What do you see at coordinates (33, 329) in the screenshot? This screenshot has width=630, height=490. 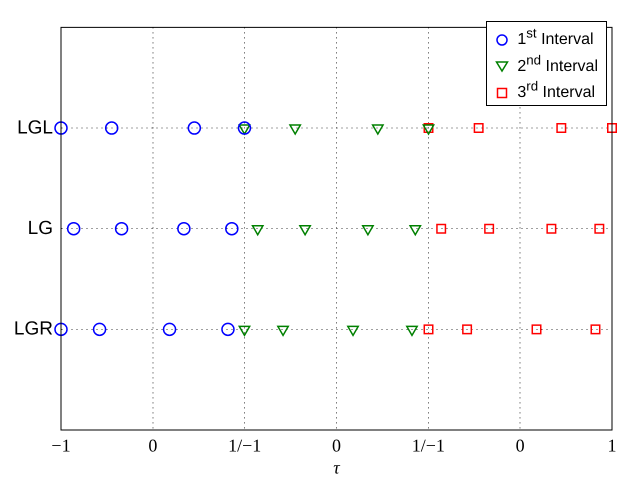 I see `y-tick-label: LGR` at bounding box center [33, 329].